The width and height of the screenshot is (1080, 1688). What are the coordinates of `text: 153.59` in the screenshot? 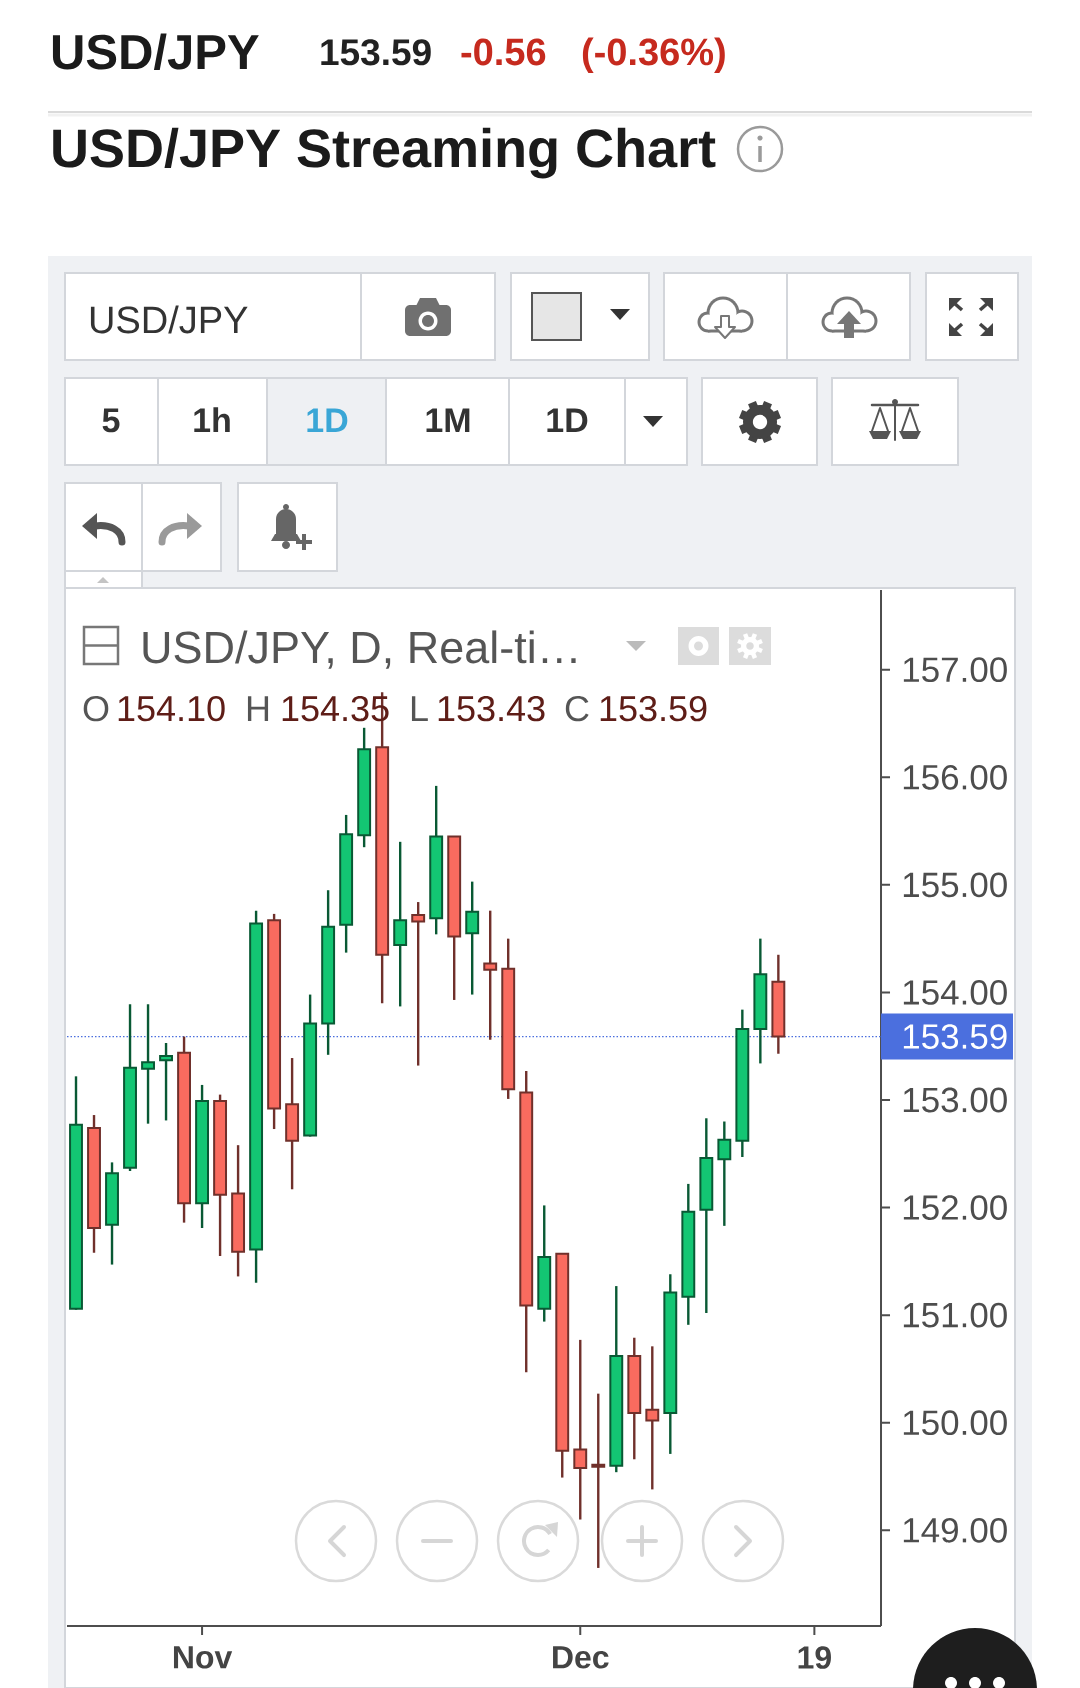 It's located at (376, 52).